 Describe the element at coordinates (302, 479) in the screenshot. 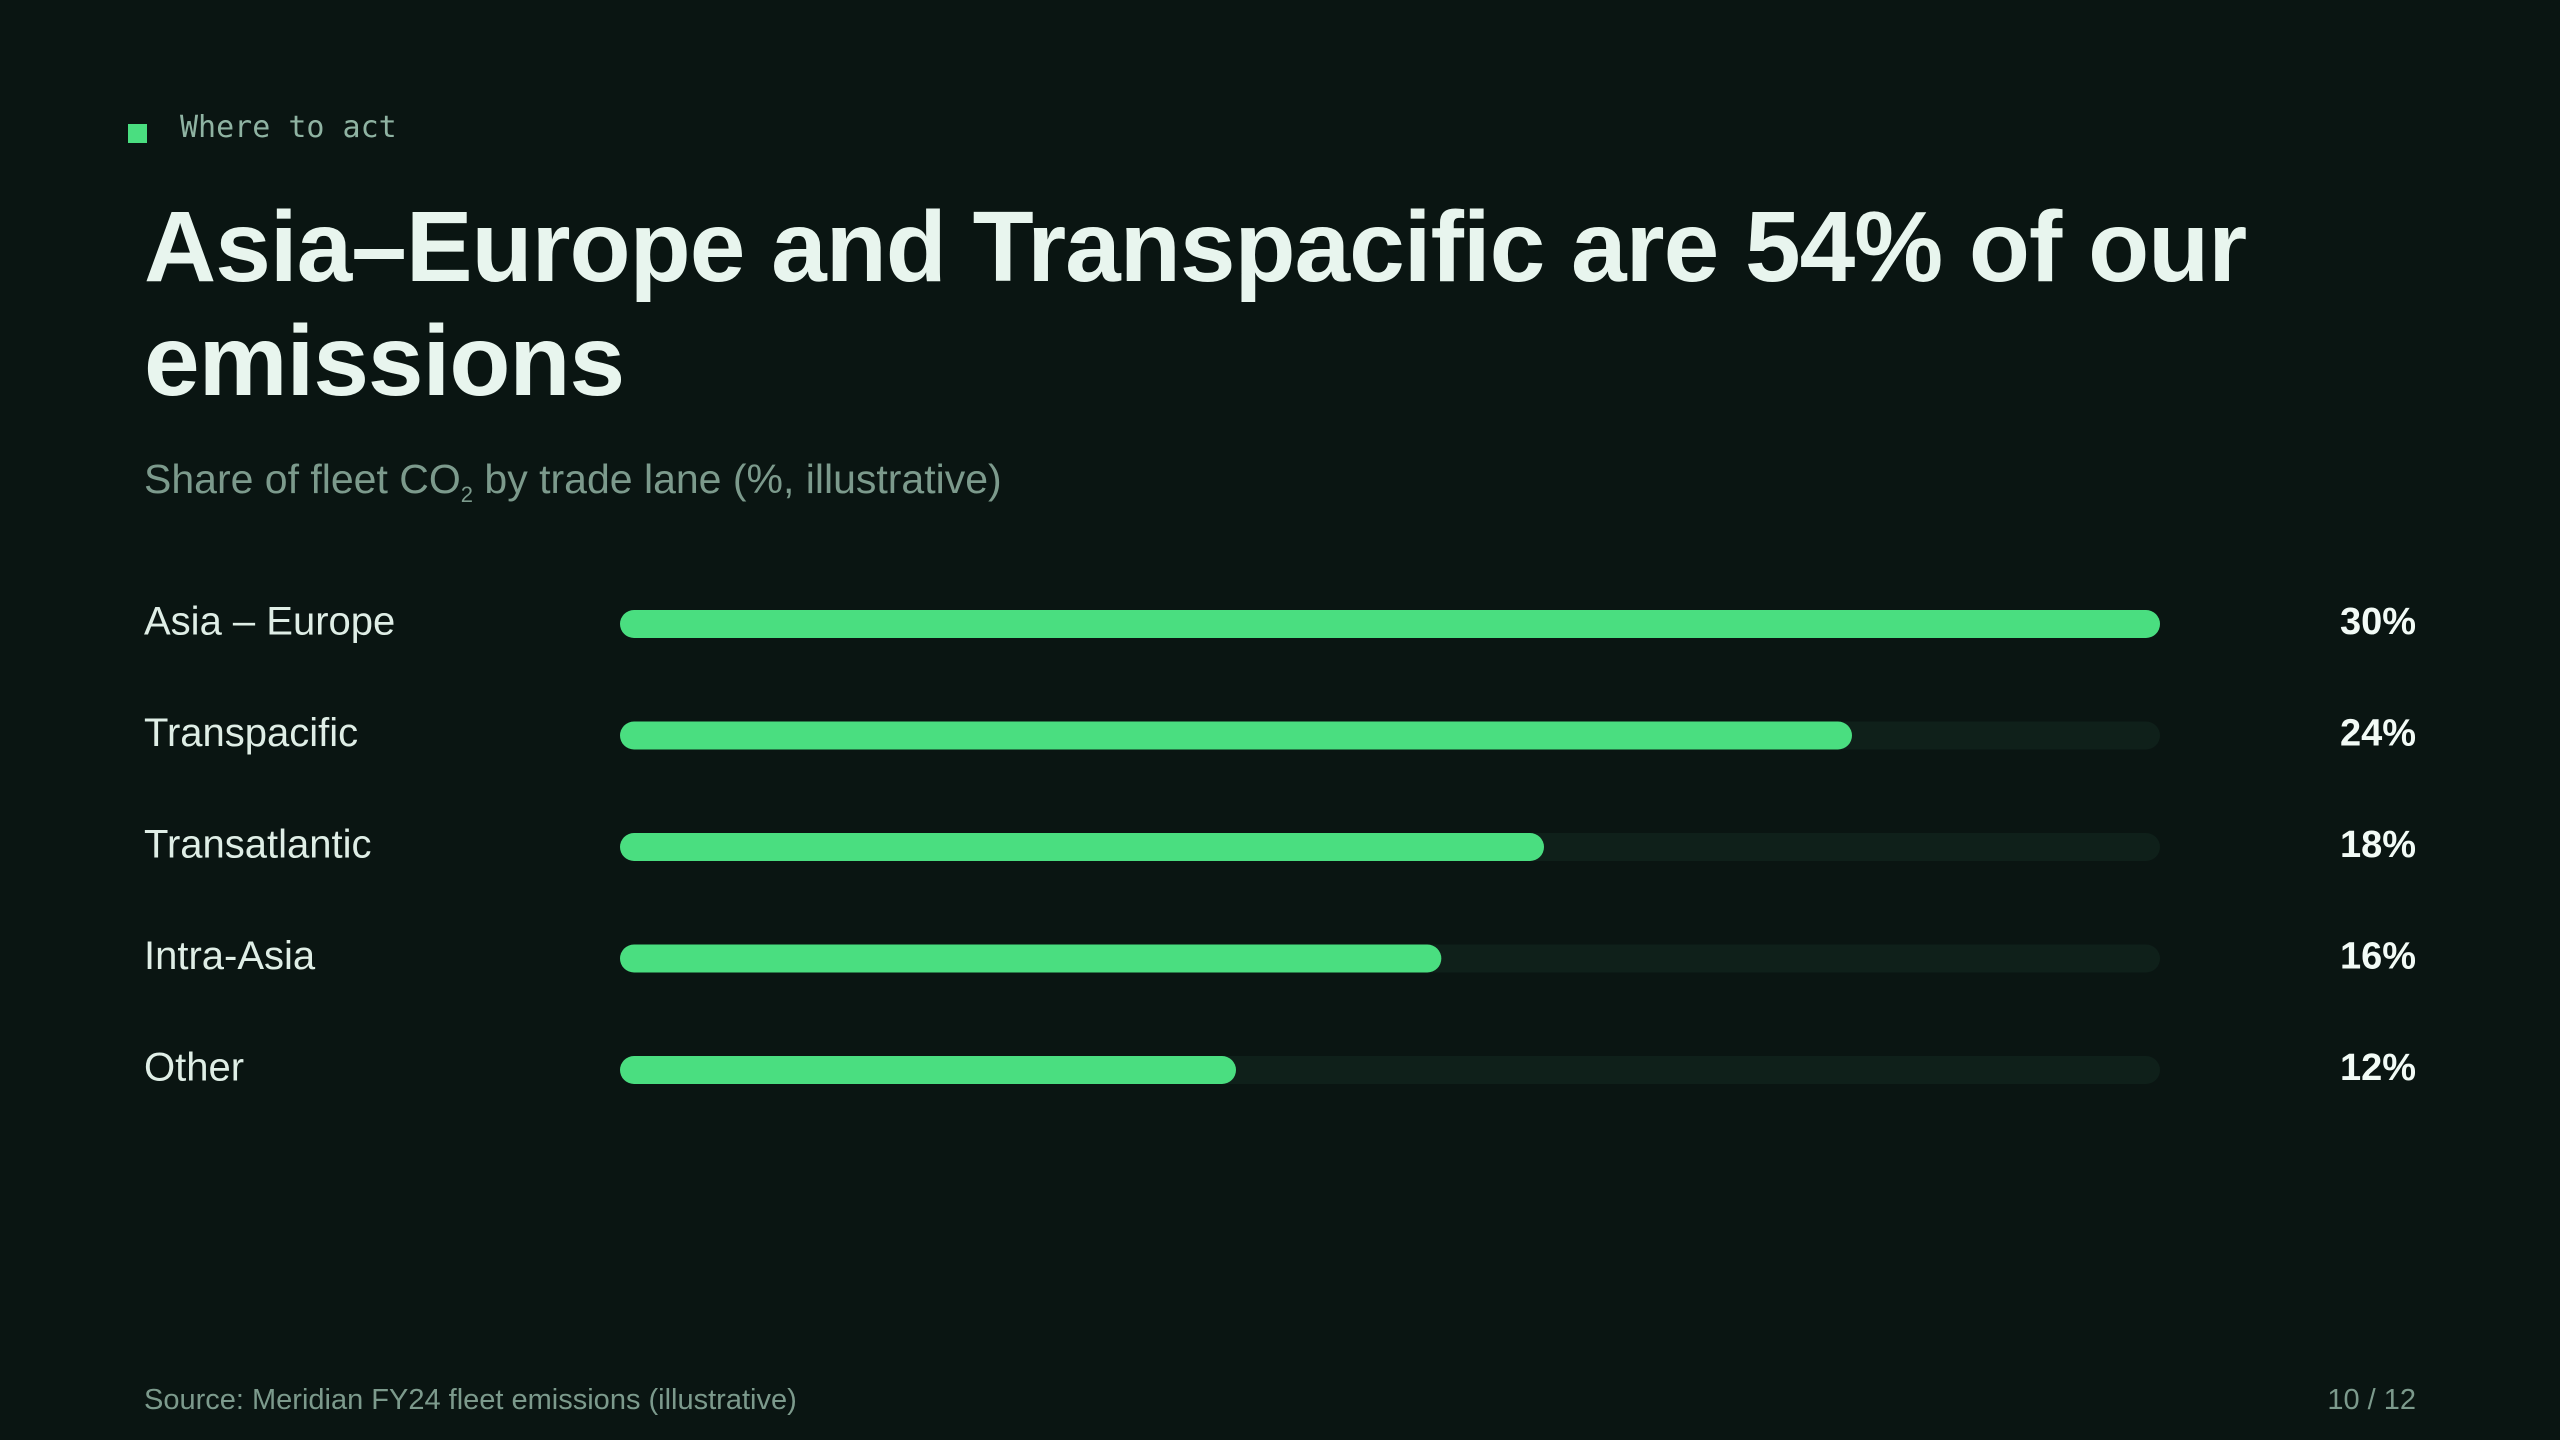

I see `subtitle-text: Share of fleet CO` at that location.